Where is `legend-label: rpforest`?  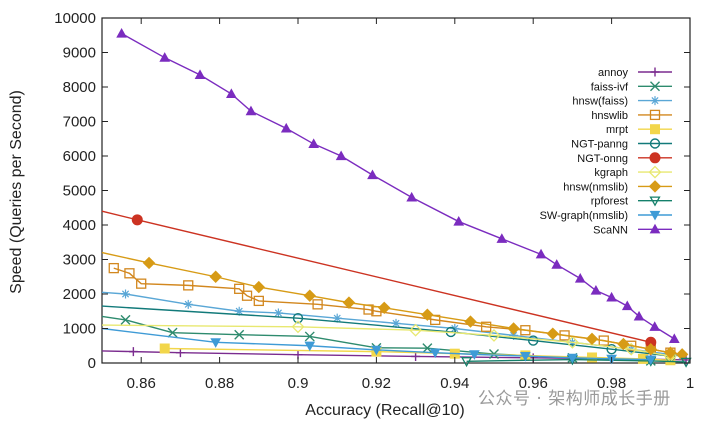
legend-label: rpforest is located at coordinates (609, 202).